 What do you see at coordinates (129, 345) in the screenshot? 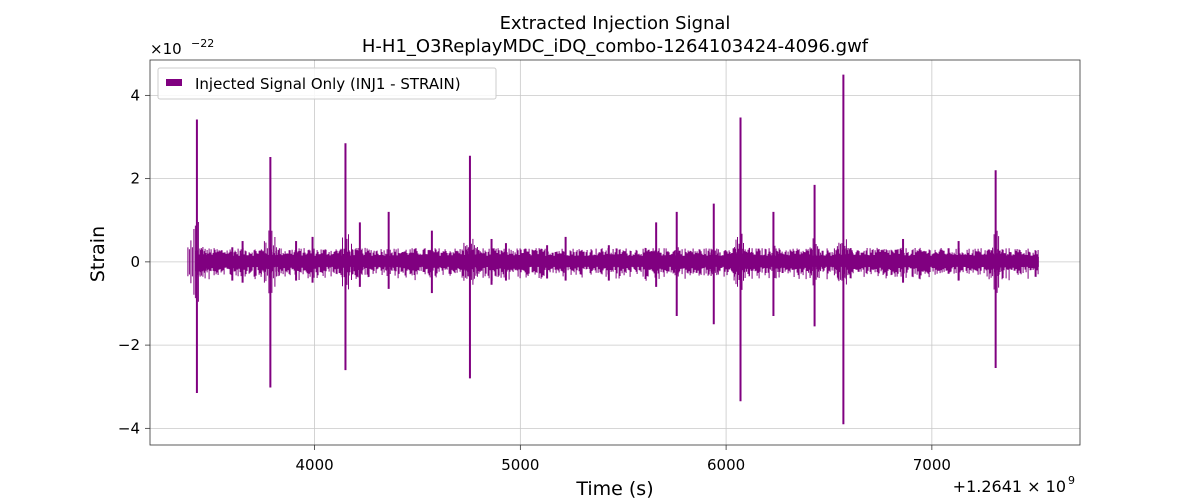
I see `y-tick-label: −2` at bounding box center [129, 345].